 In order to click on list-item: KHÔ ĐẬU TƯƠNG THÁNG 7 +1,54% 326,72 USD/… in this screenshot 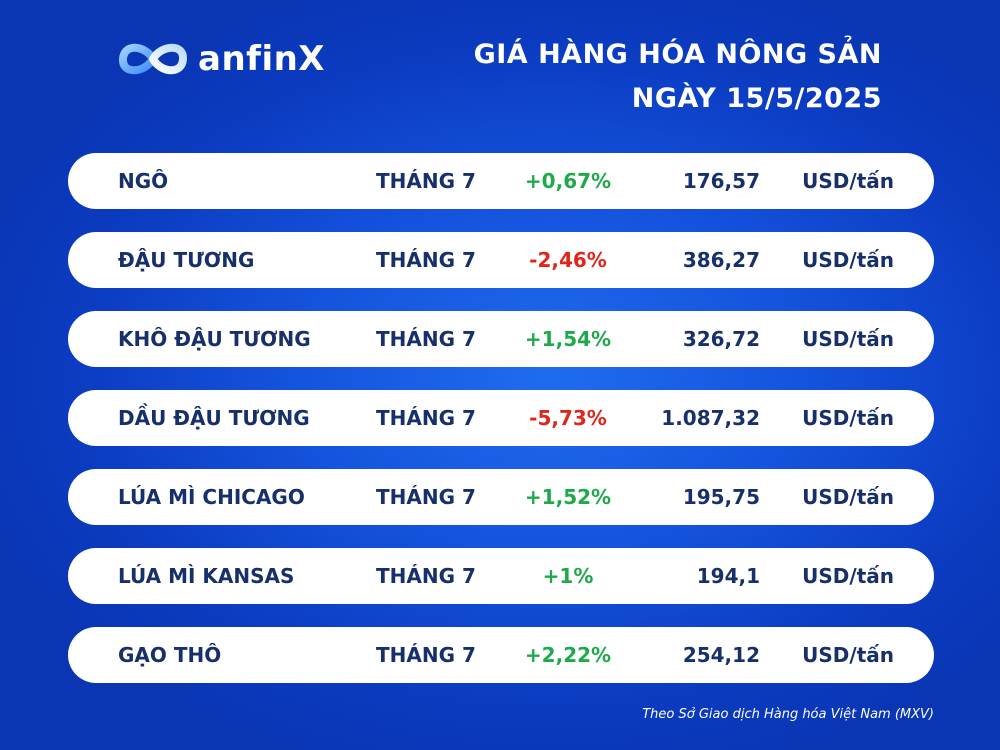, I will do `click(501, 339)`.